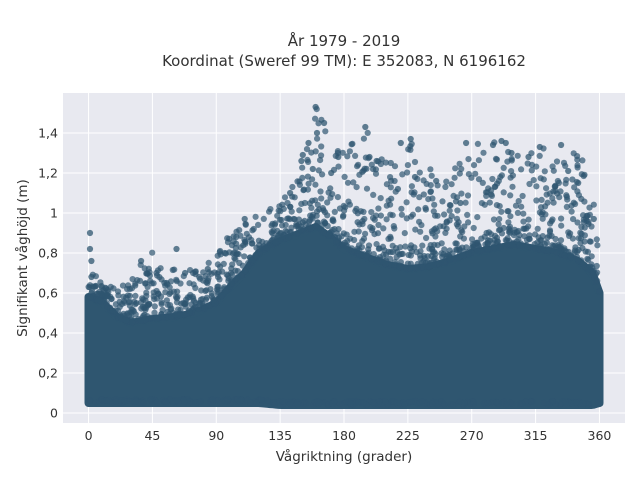  What do you see at coordinates (344, 456) in the screenshot?
I see `x-axis-title: Vågriktning (grader)` at bounding box center [344, 456].